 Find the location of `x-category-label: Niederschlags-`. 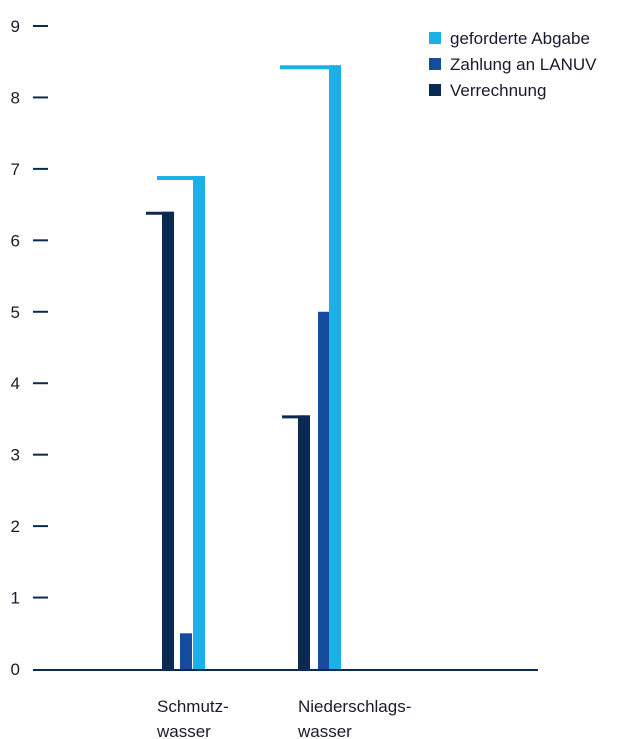

x-category-label: Niederschlags- is located at coordinates (354, 706).